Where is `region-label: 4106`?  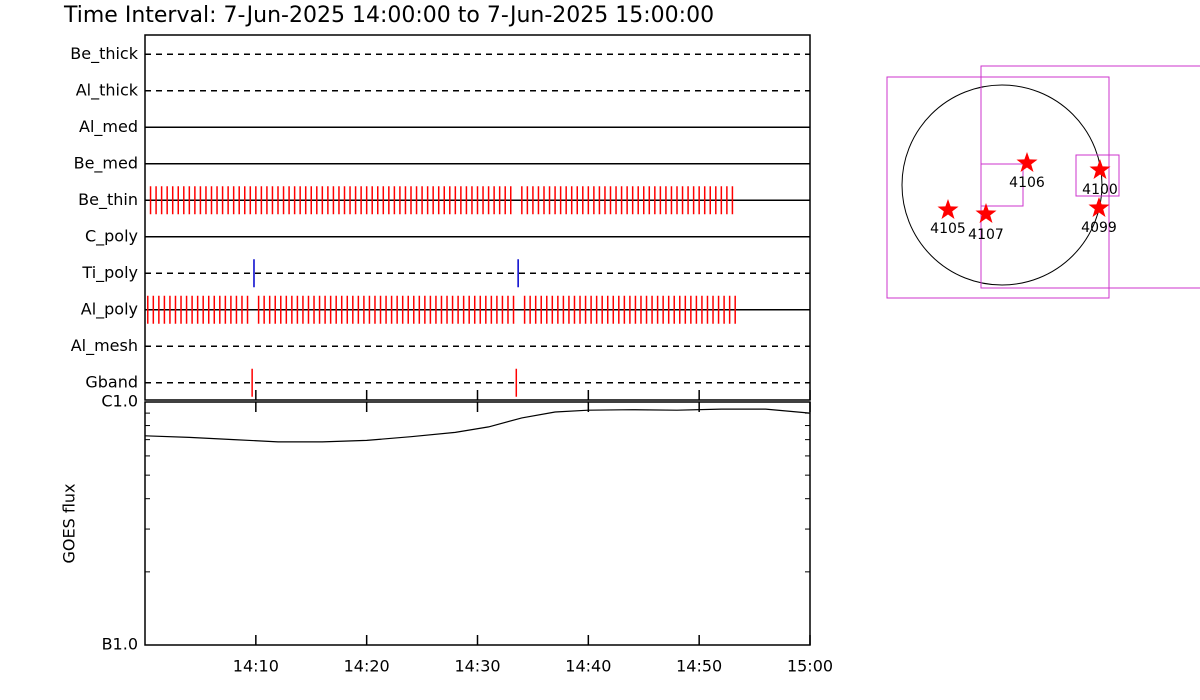
region-label: 4106 is located at coordinates (1027, 183).